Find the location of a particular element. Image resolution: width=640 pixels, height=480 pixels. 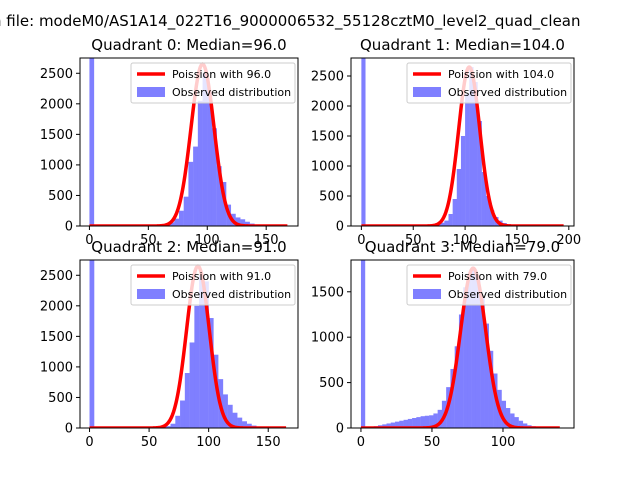

x-tick-label: 150 is located at coordinates (266, 240).